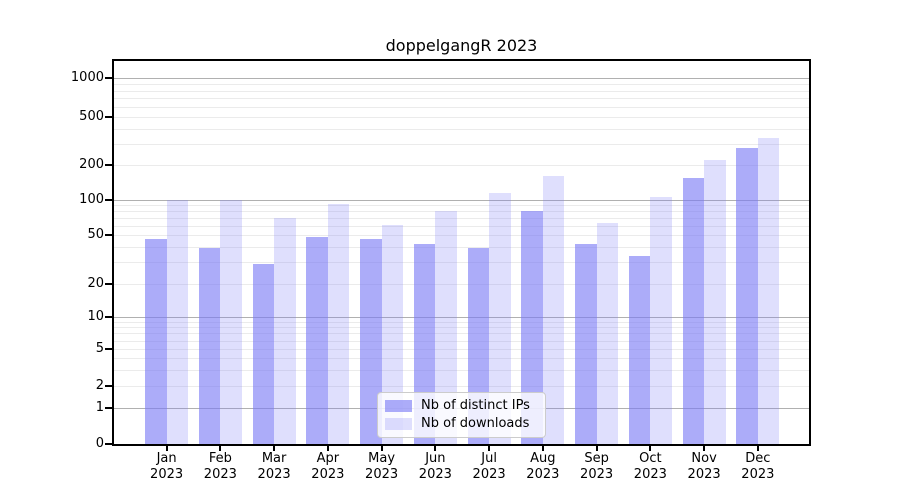 The height and width of the screenshot is (500, 900). I want to click on y-tick-label-10: 10, so click(95, 316).